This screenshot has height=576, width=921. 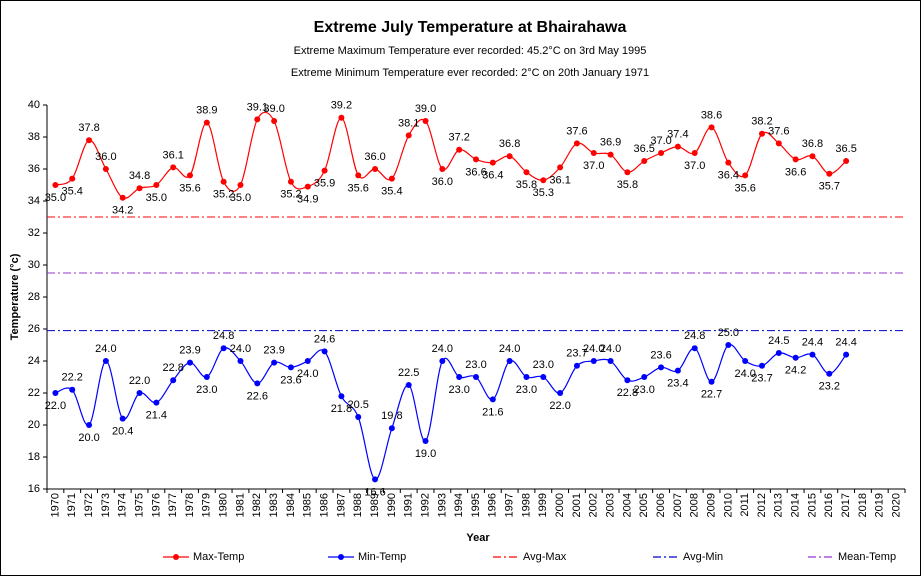 What do you see at coordinates (139, 176) in the screenshot?
I see `data-label: 34.8` at bounding box center [139, 176].